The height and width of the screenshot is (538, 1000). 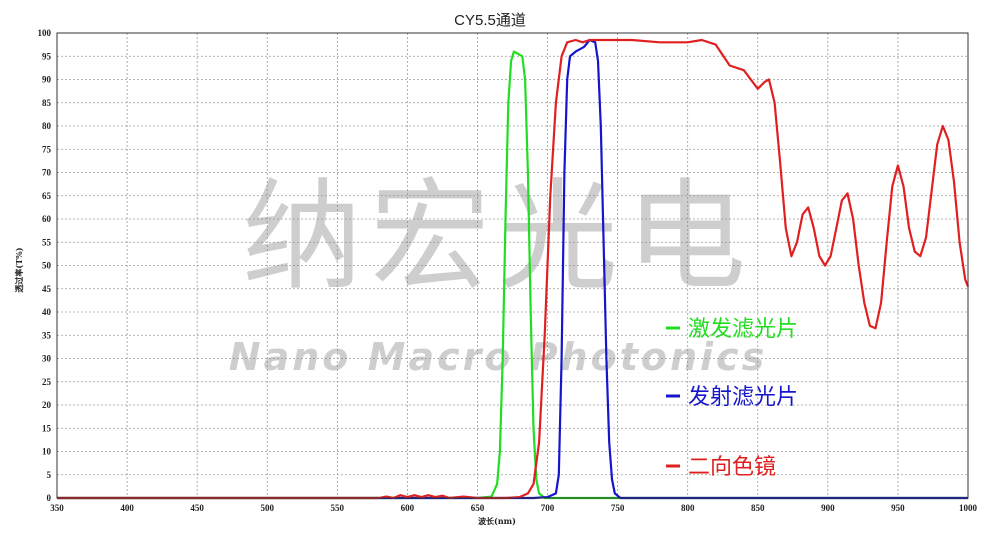 I want to click on x-tick-label: 500, so click(x=267, y=508).